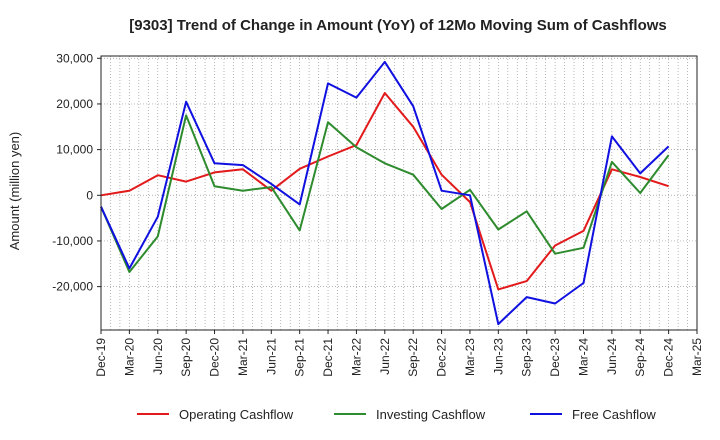 This screenshot has height=440, width=720. I want to click on y-tick-label: 30,000, so click(74, 58).